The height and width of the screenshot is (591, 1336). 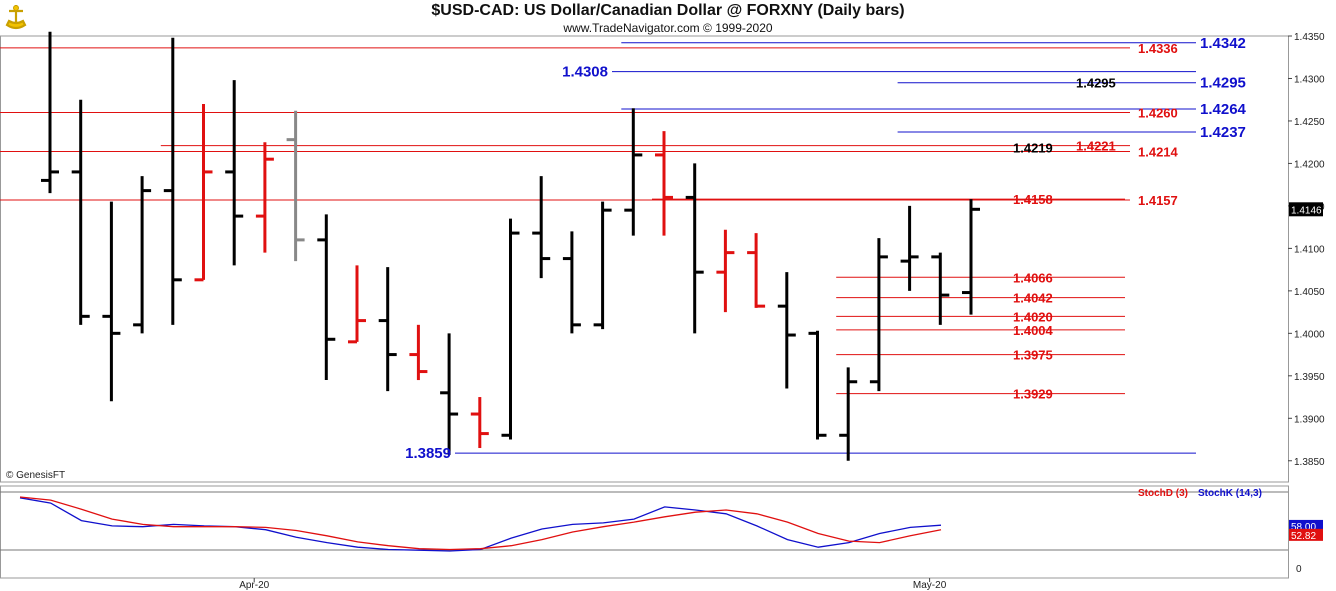 I want to click on level-label: 1.4260, so click(x=1158, y=112).